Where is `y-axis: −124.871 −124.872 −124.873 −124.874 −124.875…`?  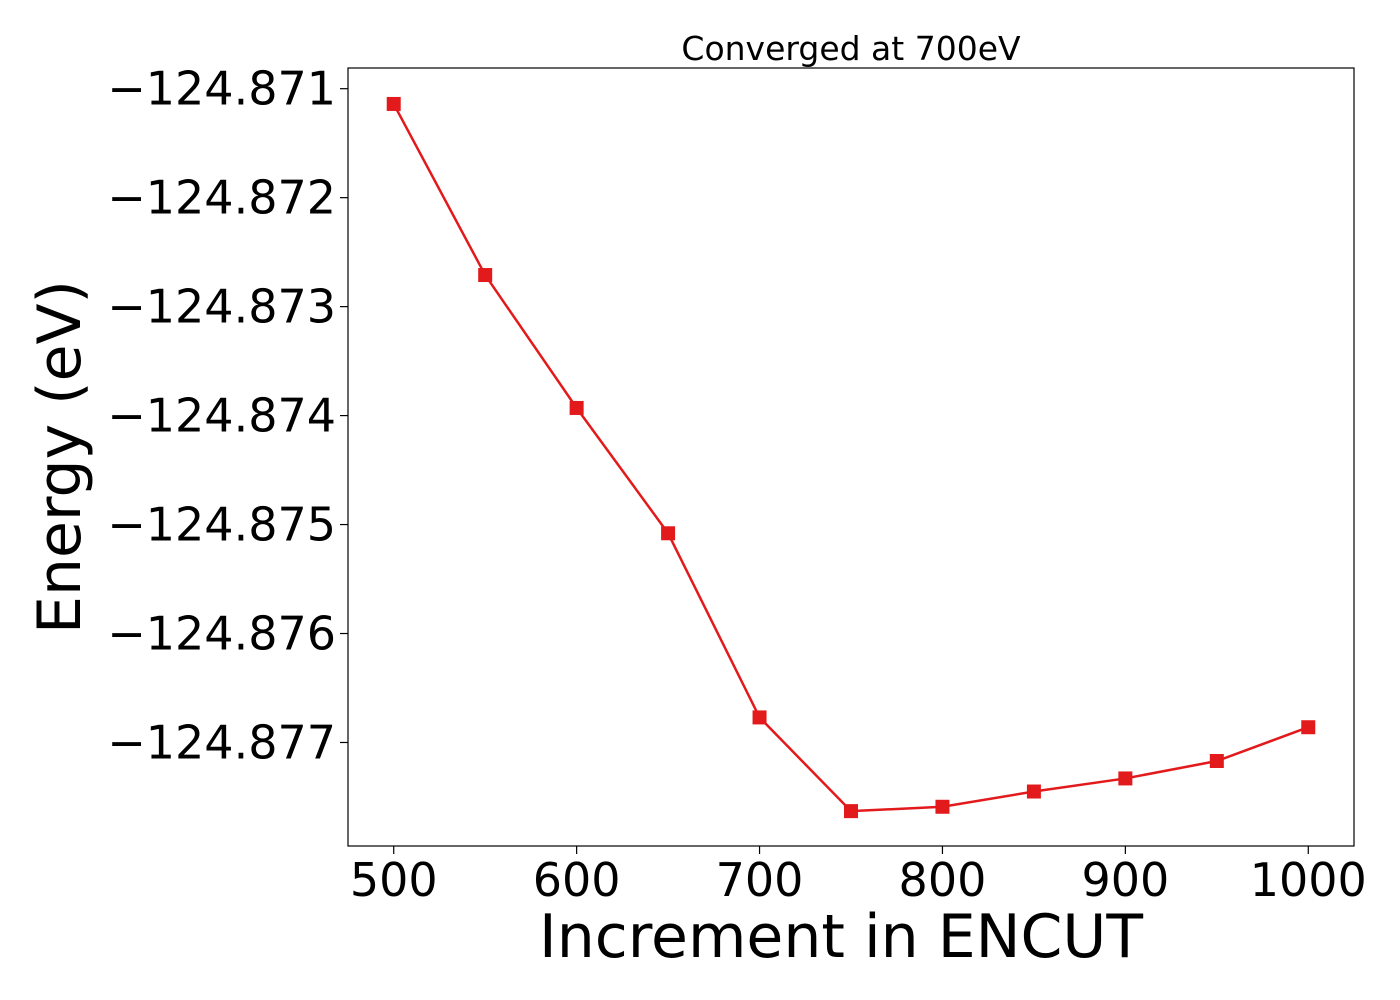
y-axis: −124.871 −124.872 −124.873 −124.874 −124.875… is located at coordinates (227, 415).